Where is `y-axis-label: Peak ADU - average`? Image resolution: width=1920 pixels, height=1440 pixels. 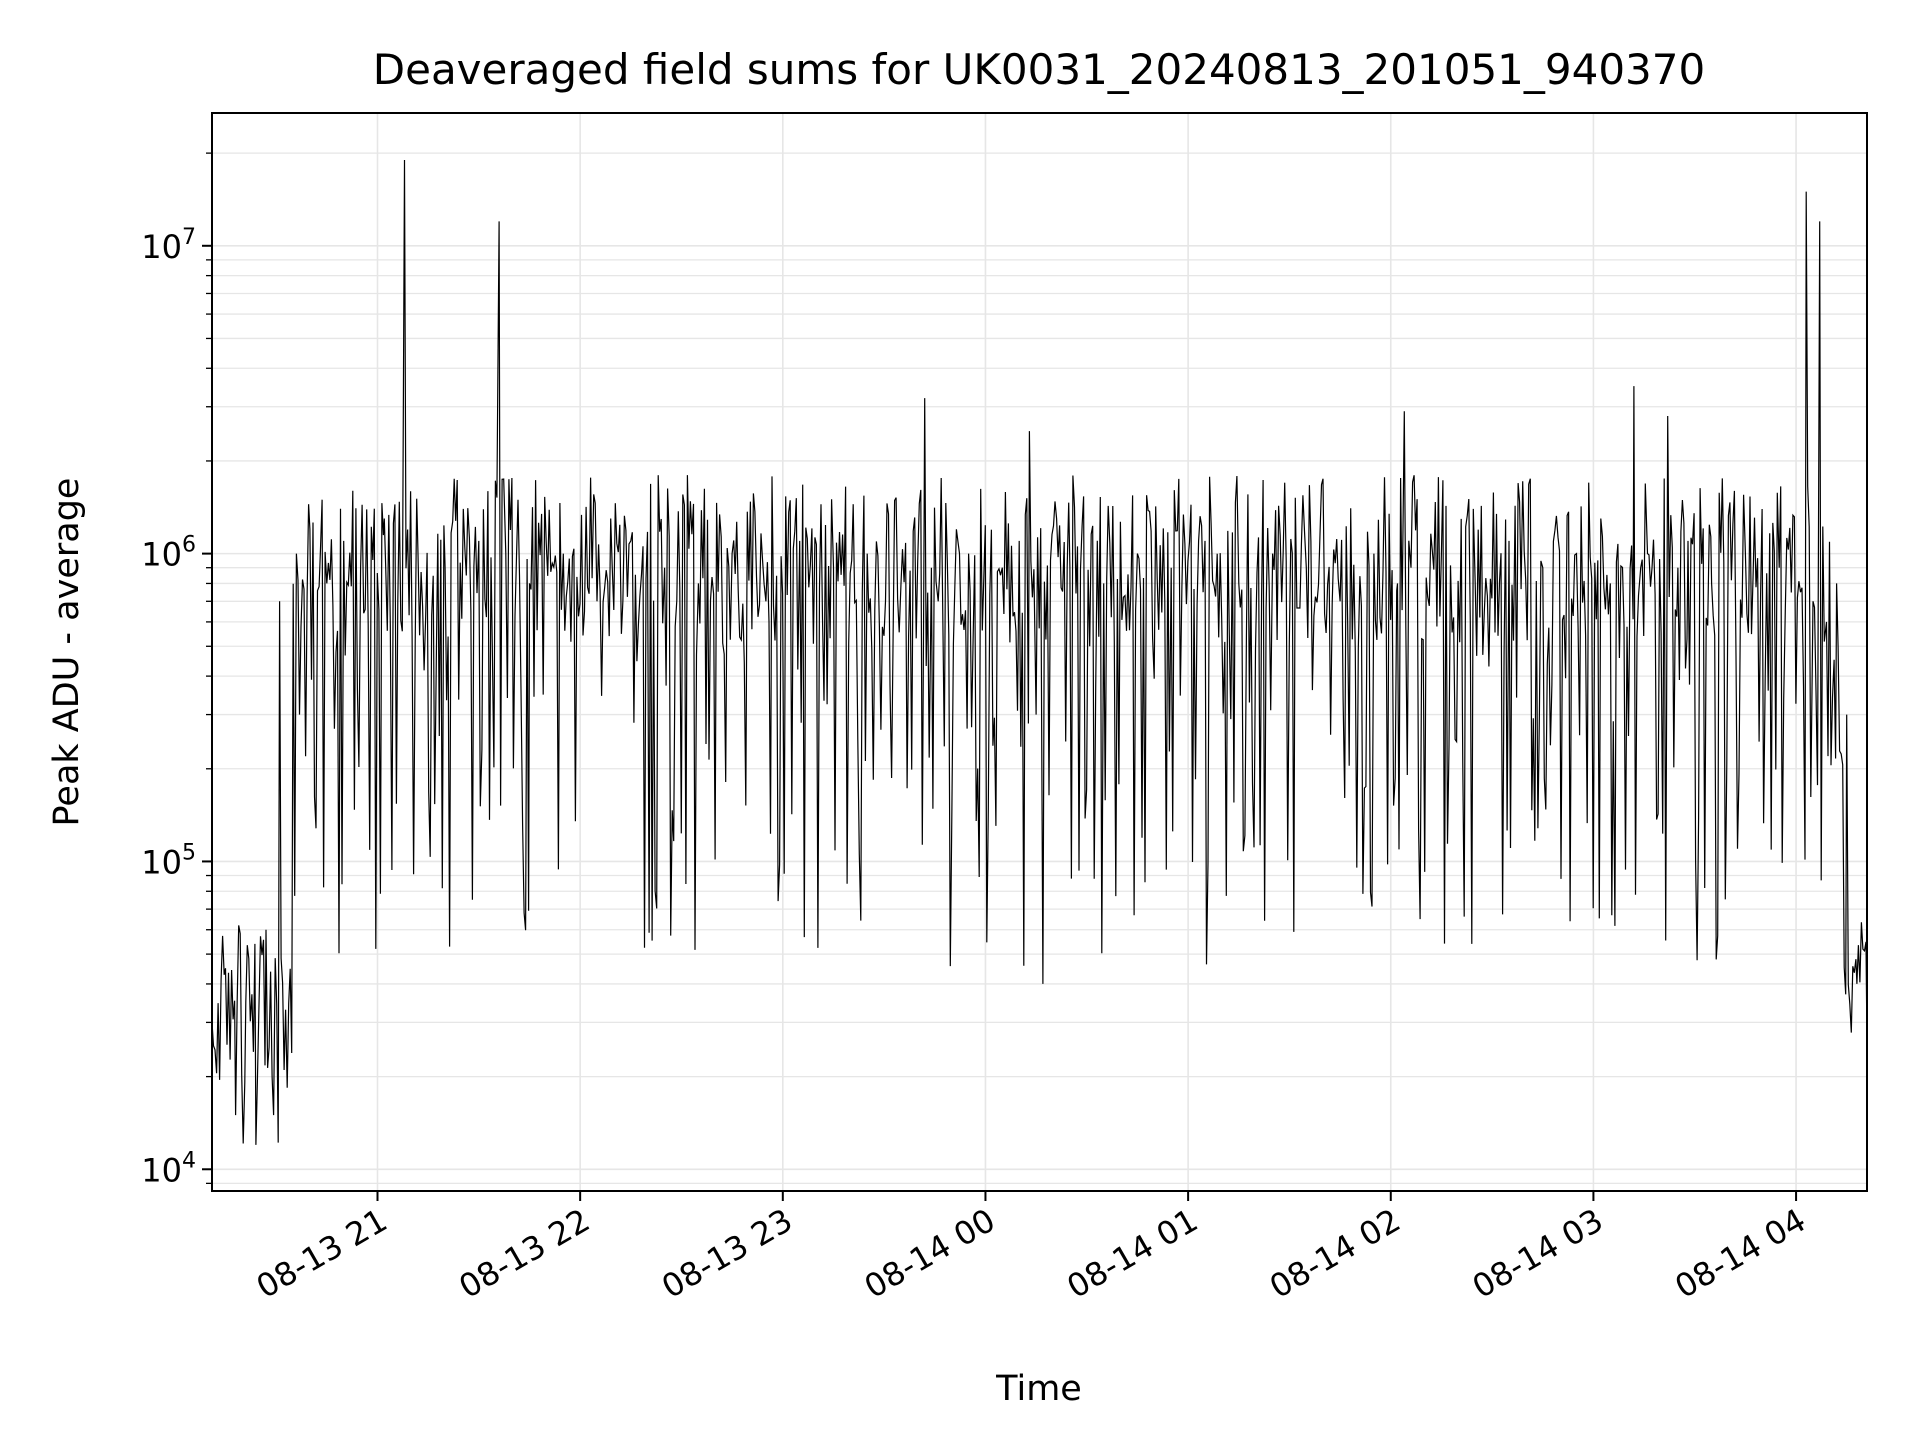 y-axis-label: Peak ADU - average is located at coordinates (67, 652).